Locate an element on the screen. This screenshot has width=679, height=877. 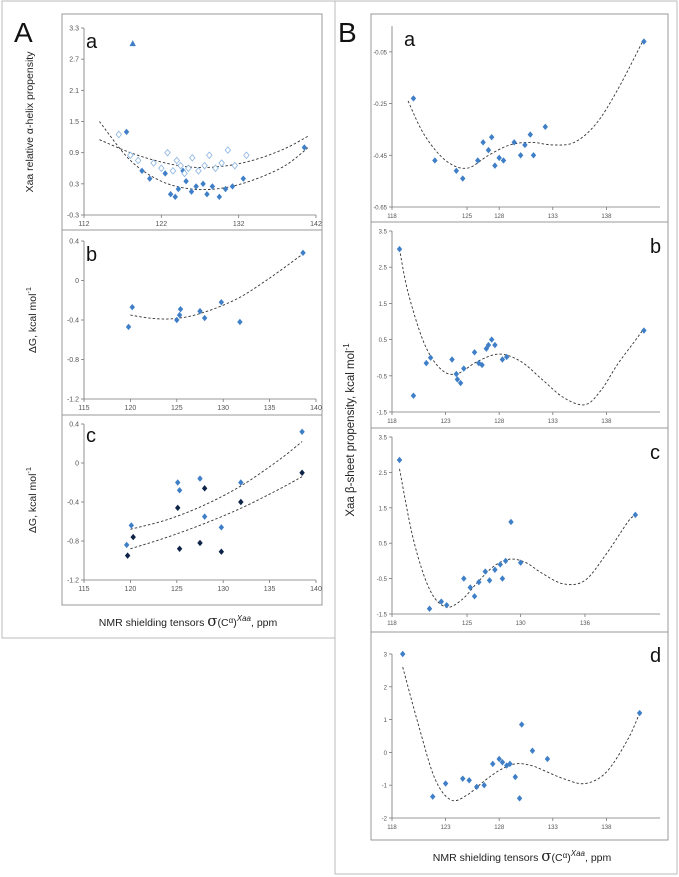
y-axis-label: Xaa relative α-helix propensity is located at coordinates (30, 122).